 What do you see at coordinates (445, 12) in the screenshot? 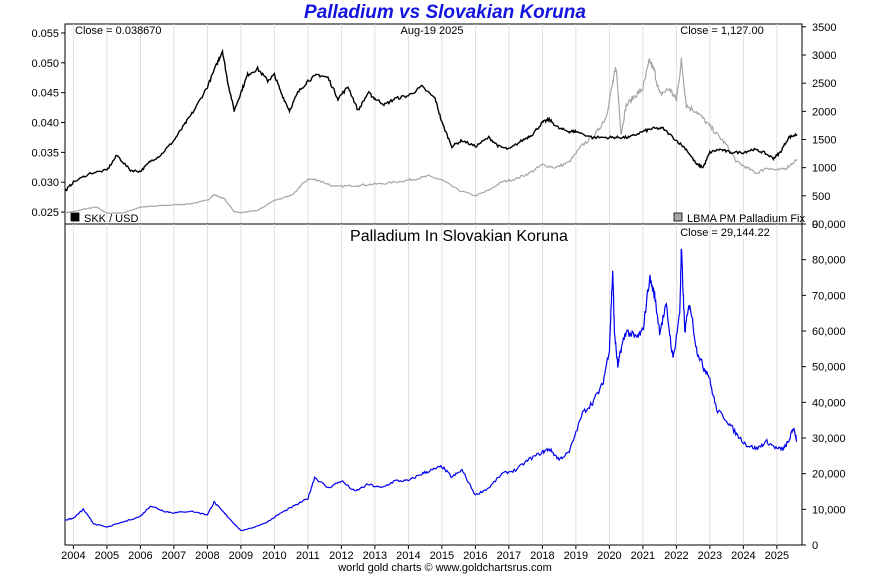
I see `chart-title: Palladium vs Slovakian Koruna` at bounding box center [445, 12].